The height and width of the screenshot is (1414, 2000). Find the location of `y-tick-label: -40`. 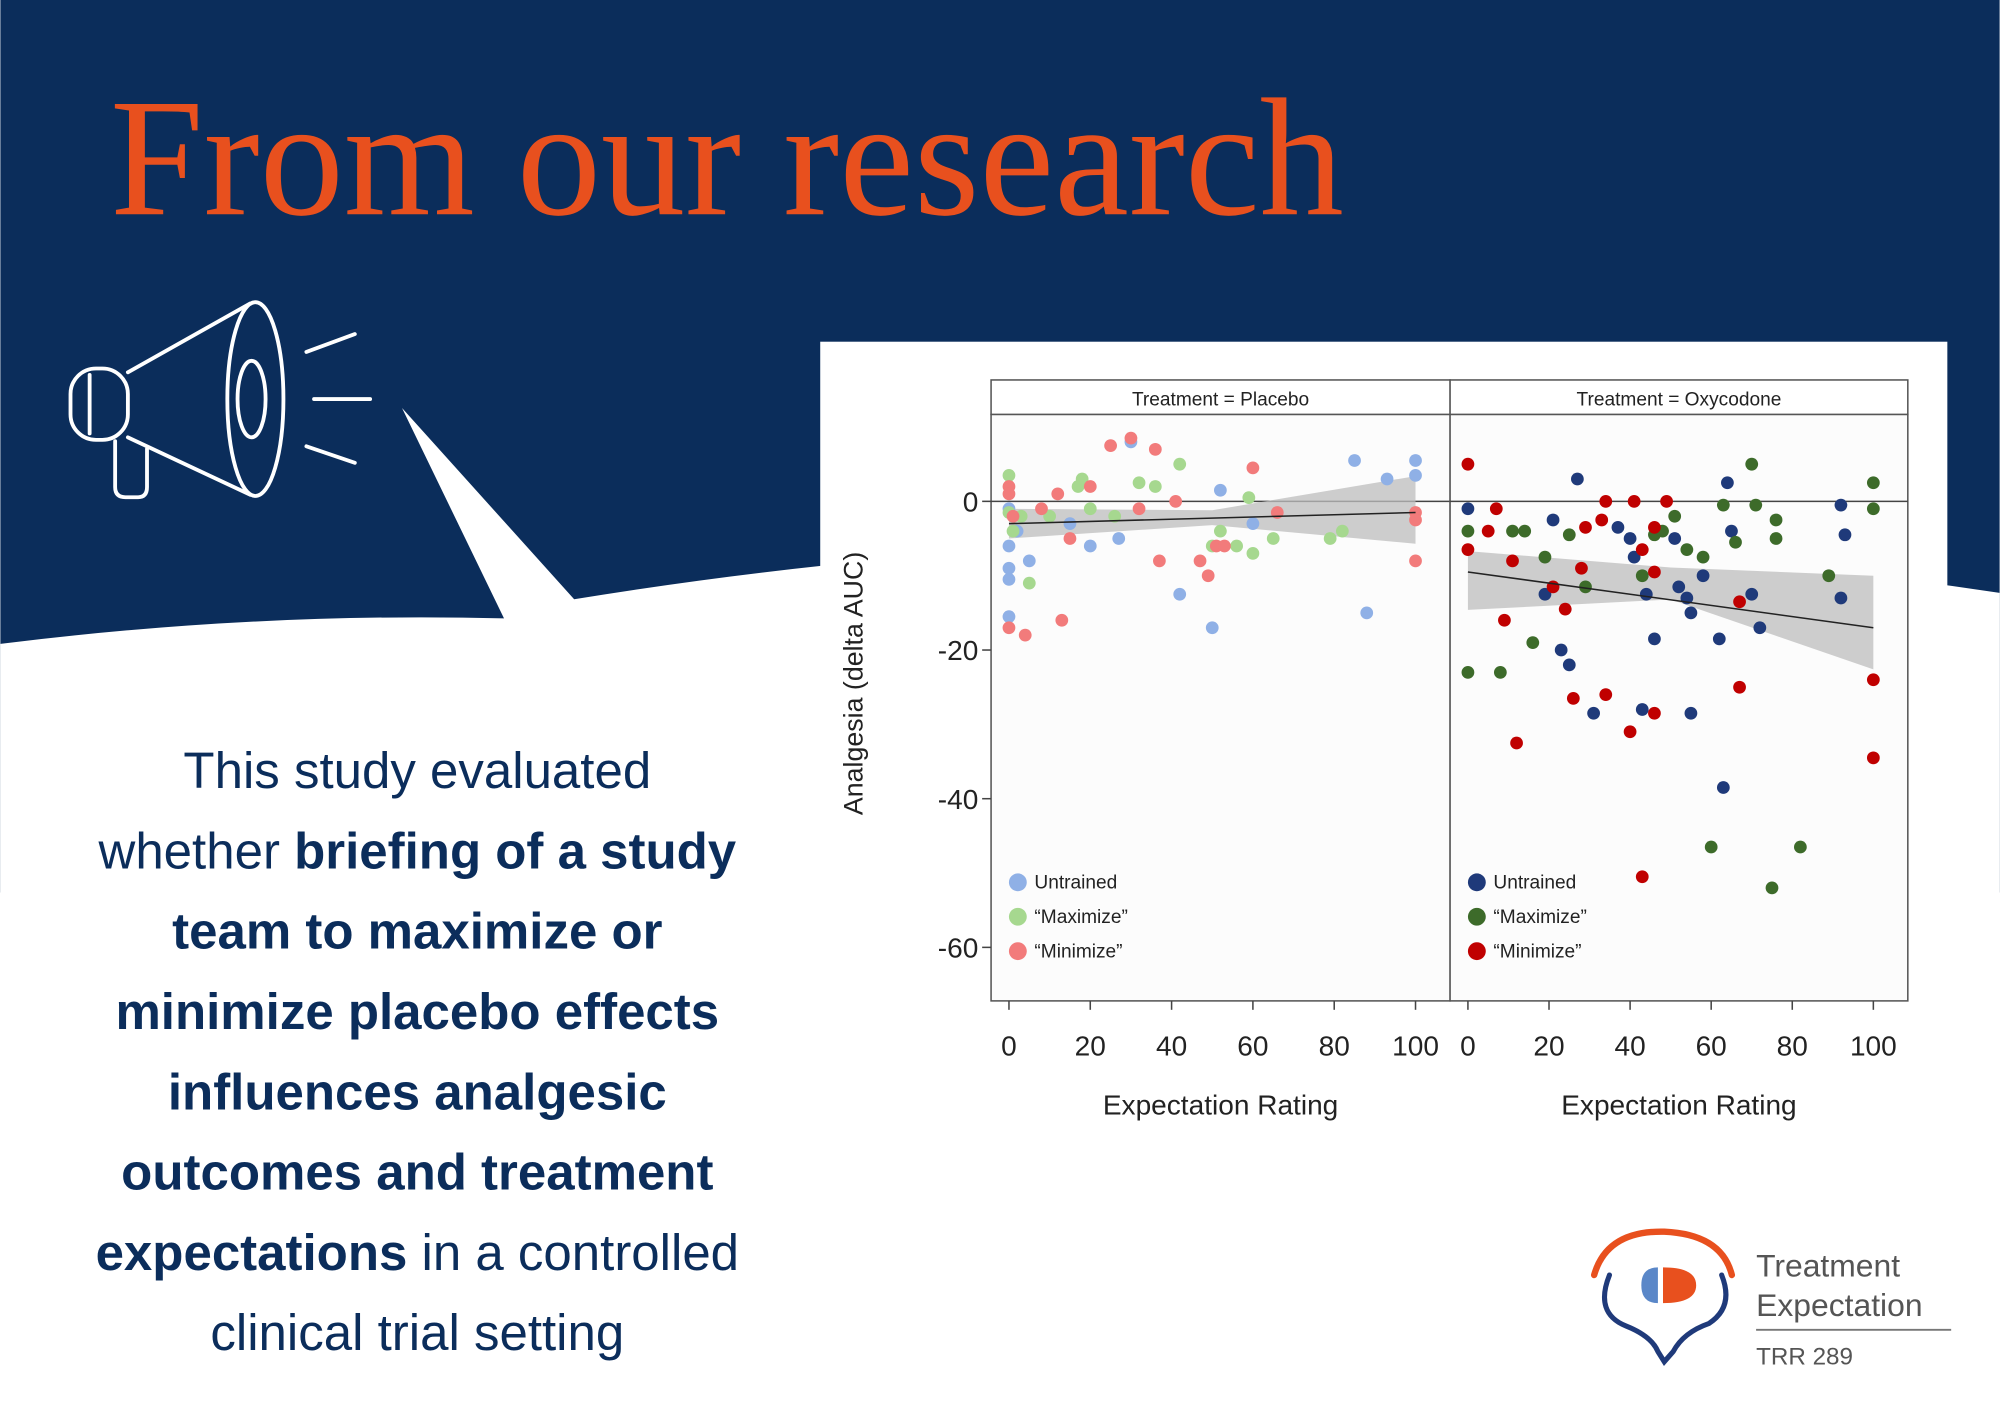

y-tick-label: -40 is located at coordinates (958, 799).